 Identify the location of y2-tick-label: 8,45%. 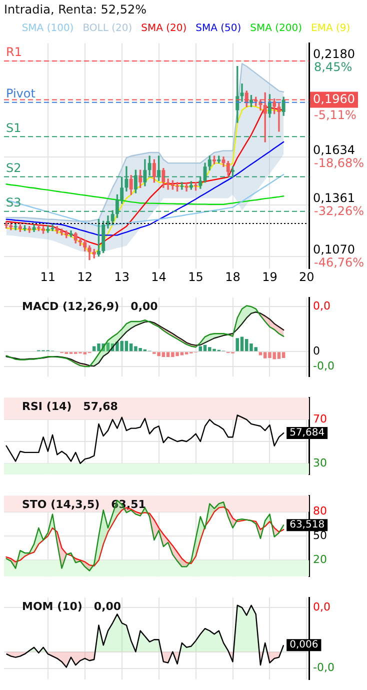
(333, 67).